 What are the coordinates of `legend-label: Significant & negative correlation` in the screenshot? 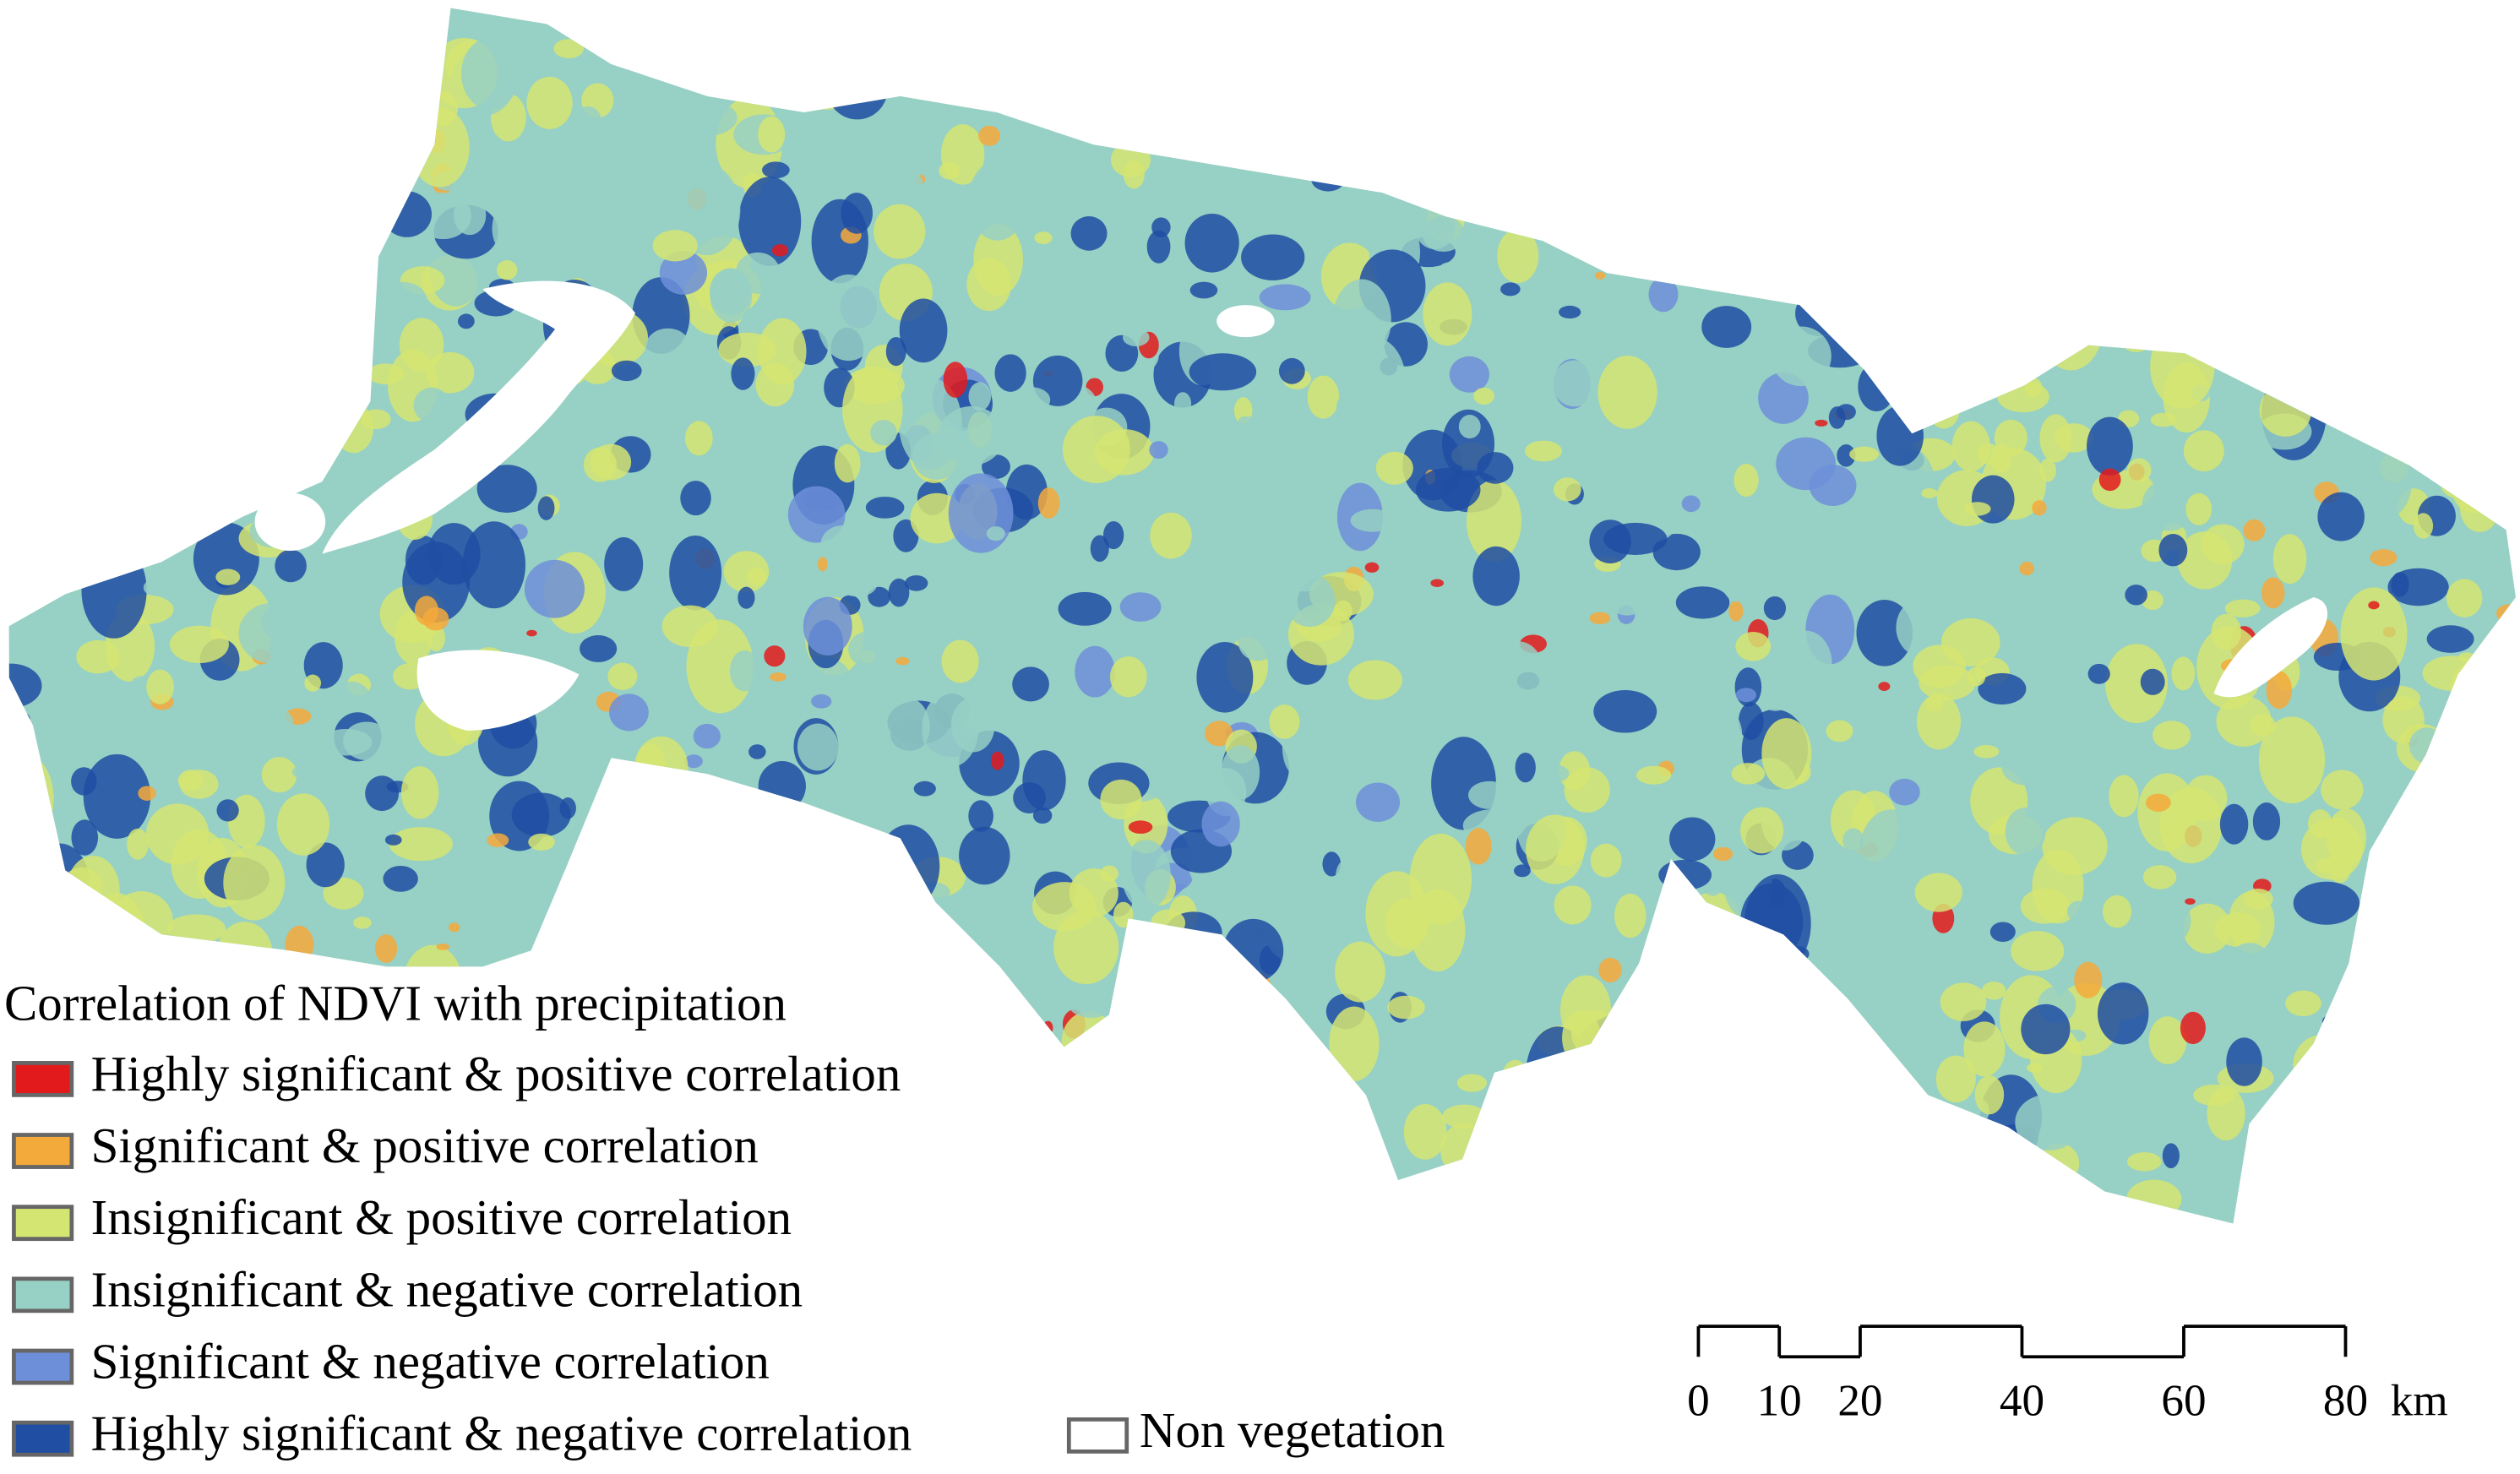 It's located at (430, 1362).